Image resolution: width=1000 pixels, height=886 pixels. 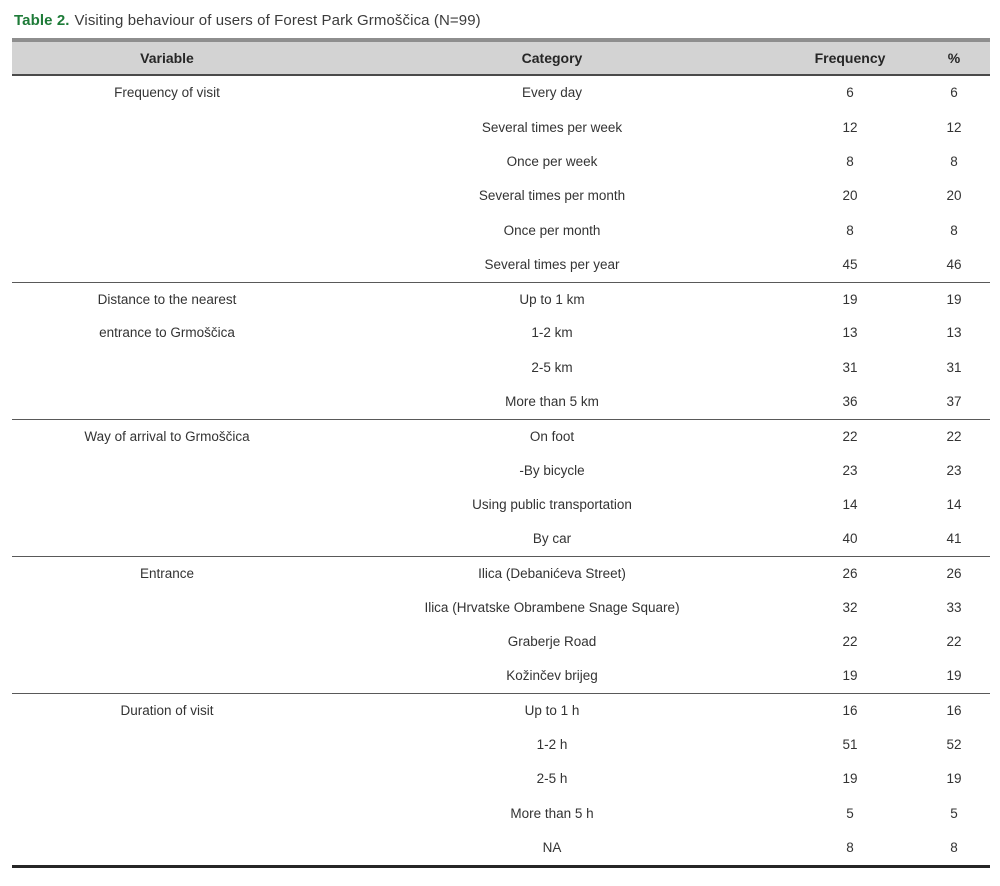 What do you see at coordinates (552, 539) in the screenshot?
I see `category-cell: By car` at bounding box center [552, 539].